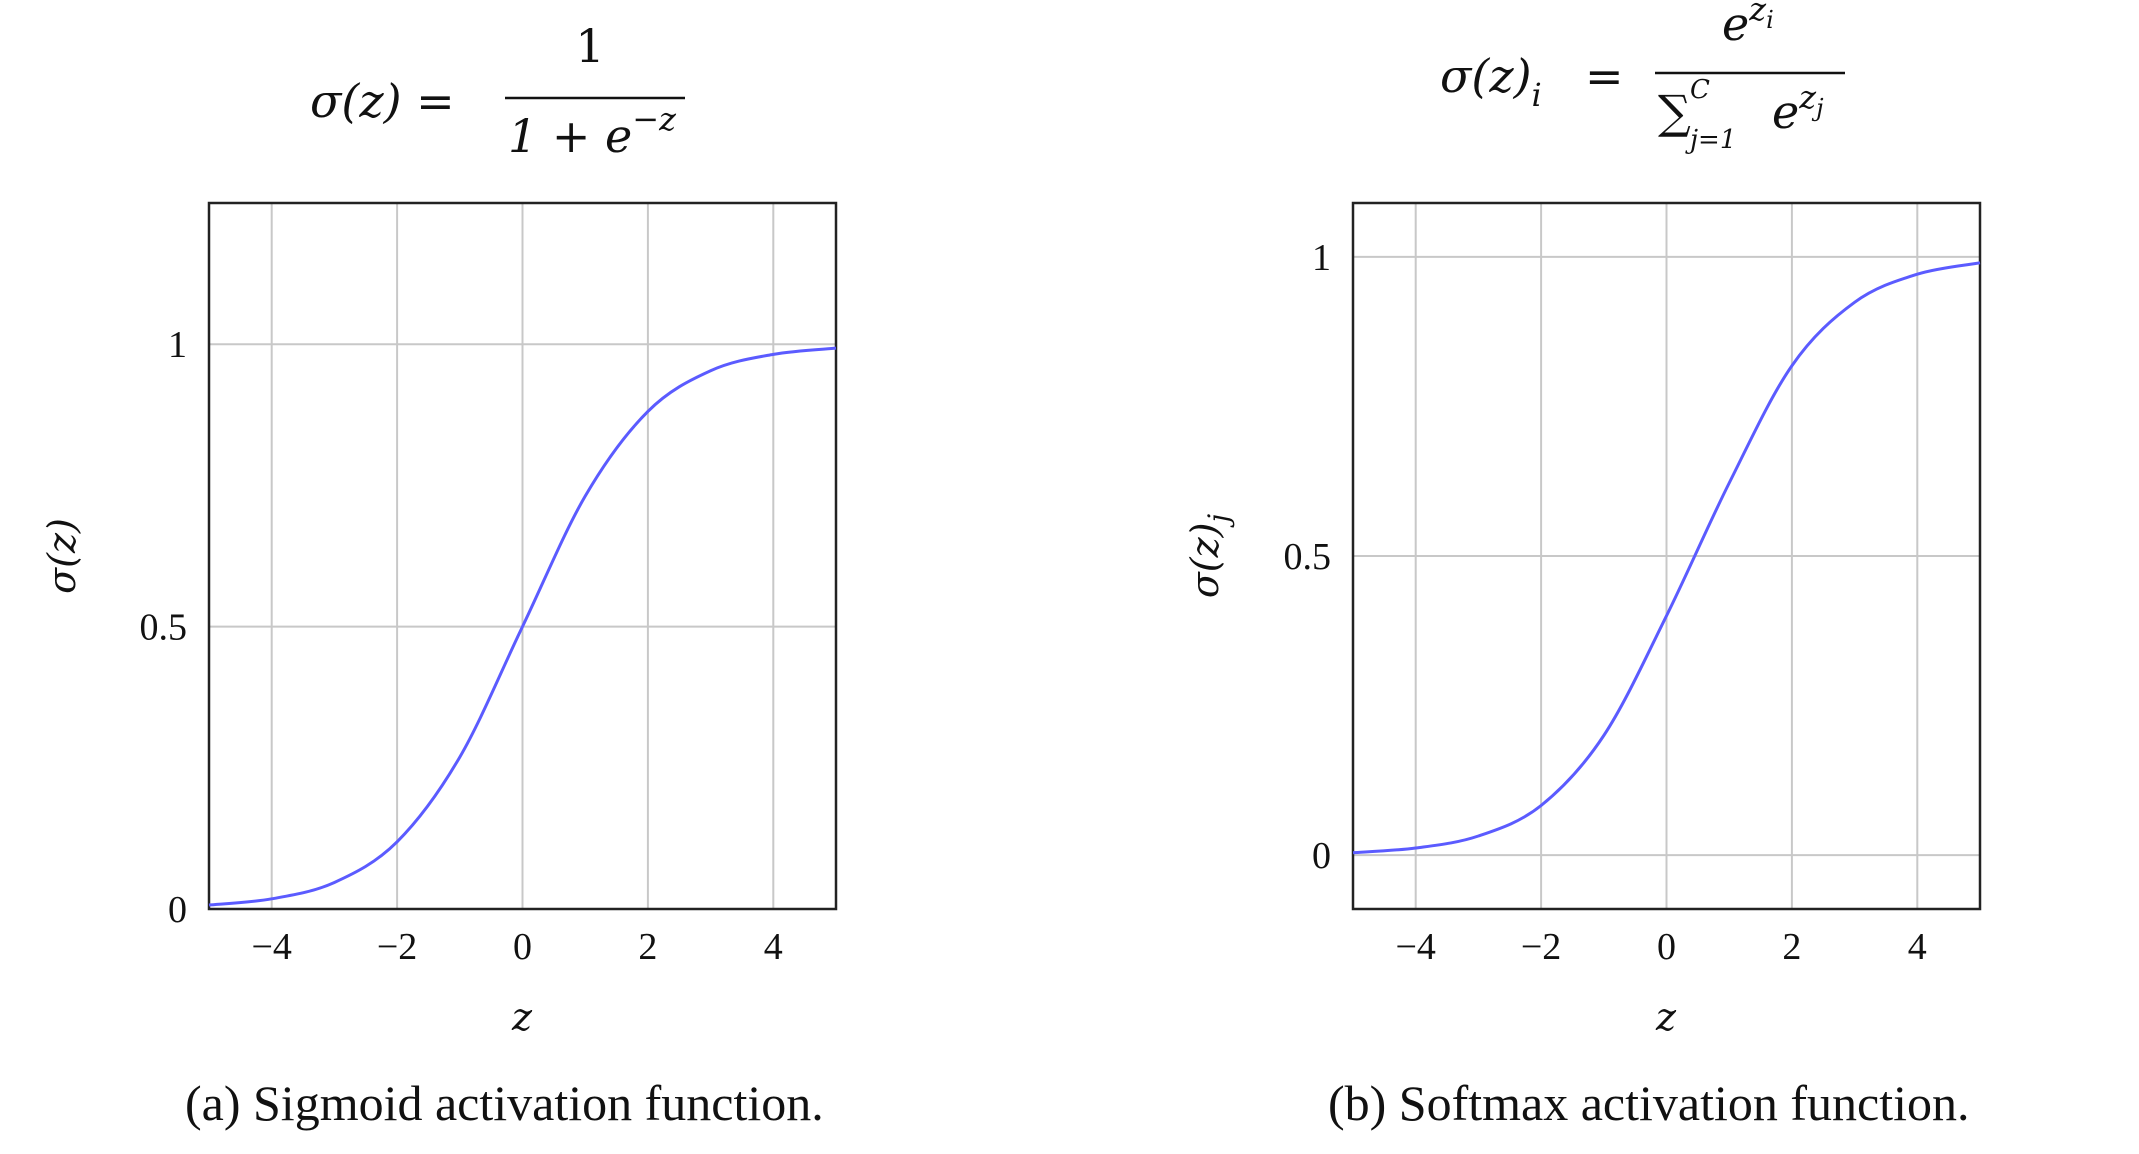 The height and width of the screenshot is (1154, 2139). Describe the element at coordinates (589, 46) in the screenshot. I see `sigmoid-formula-numerator: 1` at that location.